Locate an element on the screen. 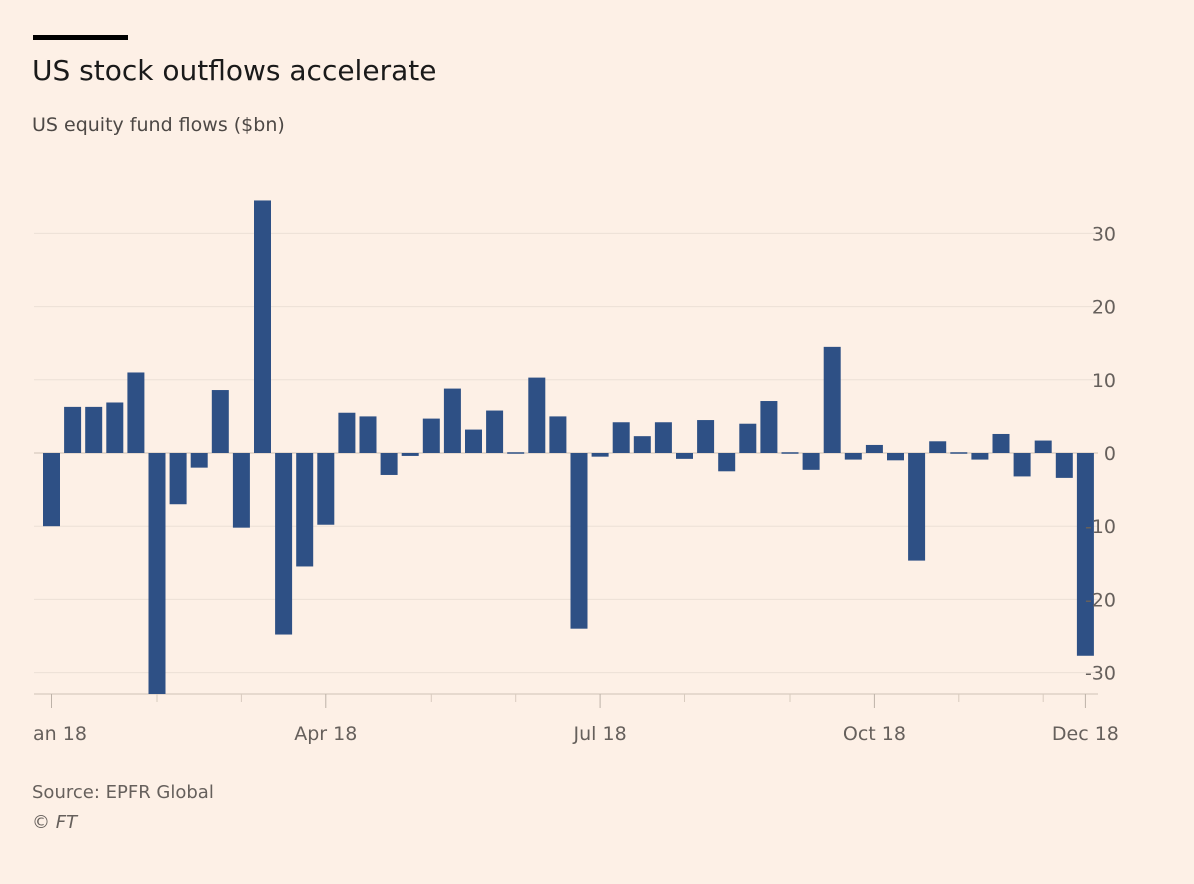 Image resolution: width=1194 pixels, height=884 pixels. x-tick-label: Dec 18 is located at coordinates (1085, 734).